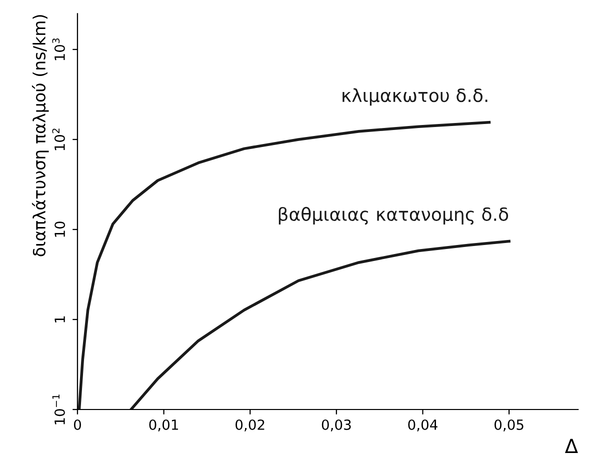 The height and width of the screenshot is (455, 596). Describe the element at coordinates (40, 135) in the screenshot. I see `y-axis-title: διαπλάτυνση παλμού (ns/km)` at that location.